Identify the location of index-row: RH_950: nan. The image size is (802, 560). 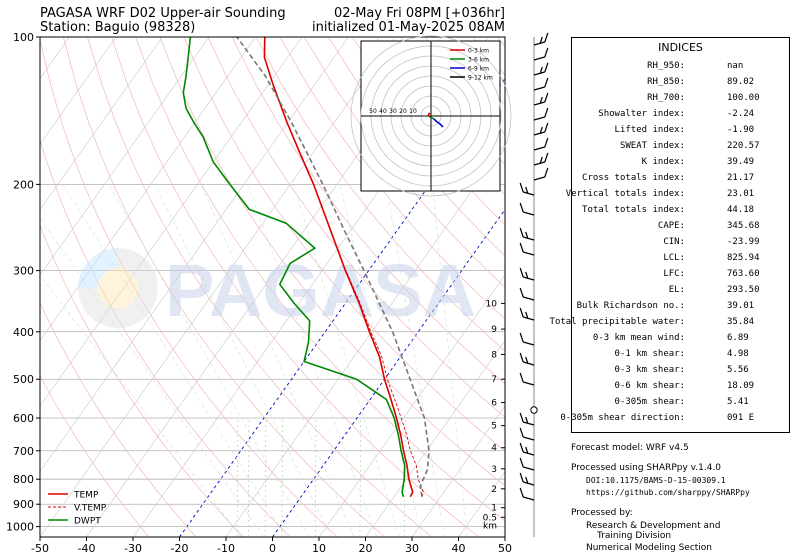
(680, 66).